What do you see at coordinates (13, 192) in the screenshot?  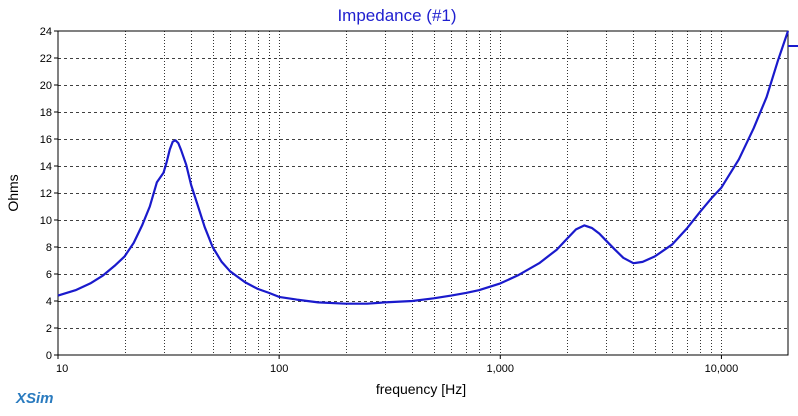 I see `y-axis-label: Ohms` at bounding box center [13, 192].